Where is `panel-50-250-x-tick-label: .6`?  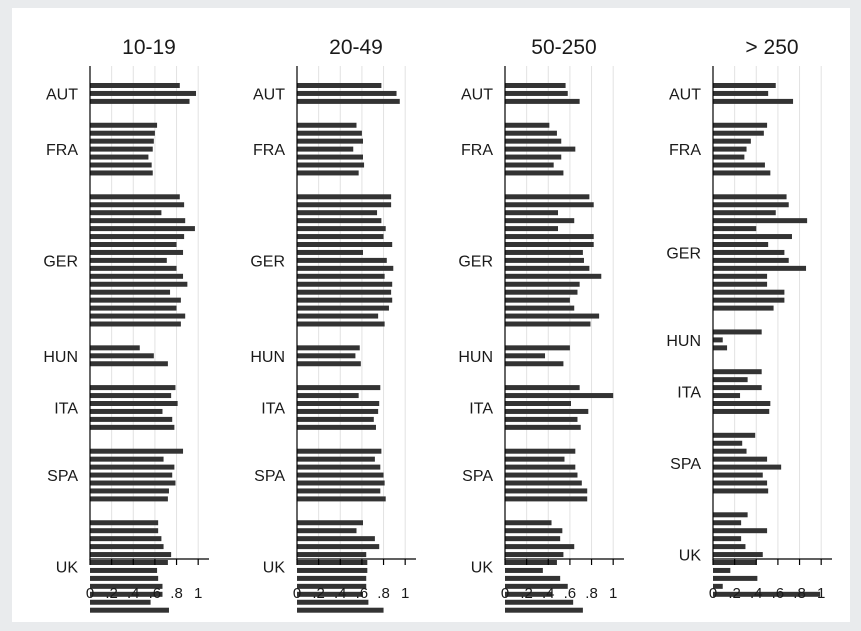 panel-50-250-x-tick-label: .6 is located at coordinates (570, 593).